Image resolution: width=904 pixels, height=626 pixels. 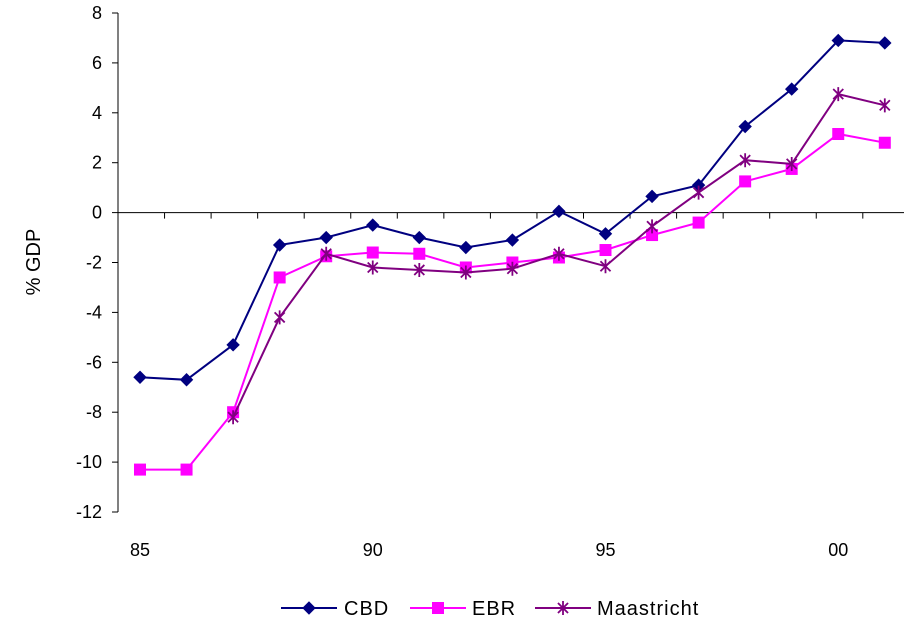 What do you see at coordinates (140, 550) in the screenshot?
I see `x-tick-label: 85` at bounding box center [140, 550].